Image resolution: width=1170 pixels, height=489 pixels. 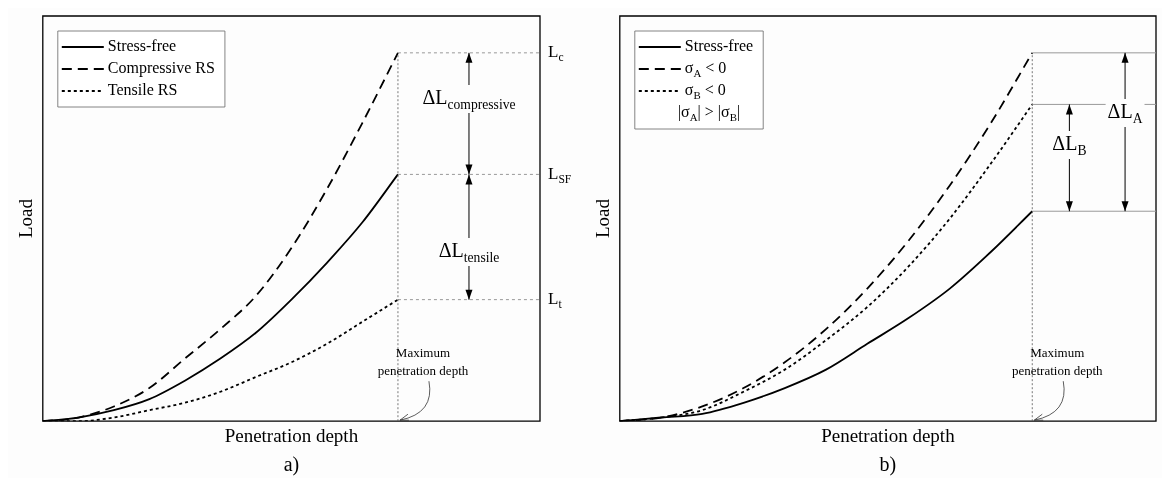 What do you see at coordinates (142, 90) in the screenshot?
I see `legend-label: Tensile RS` at bounding box center [142, 90].